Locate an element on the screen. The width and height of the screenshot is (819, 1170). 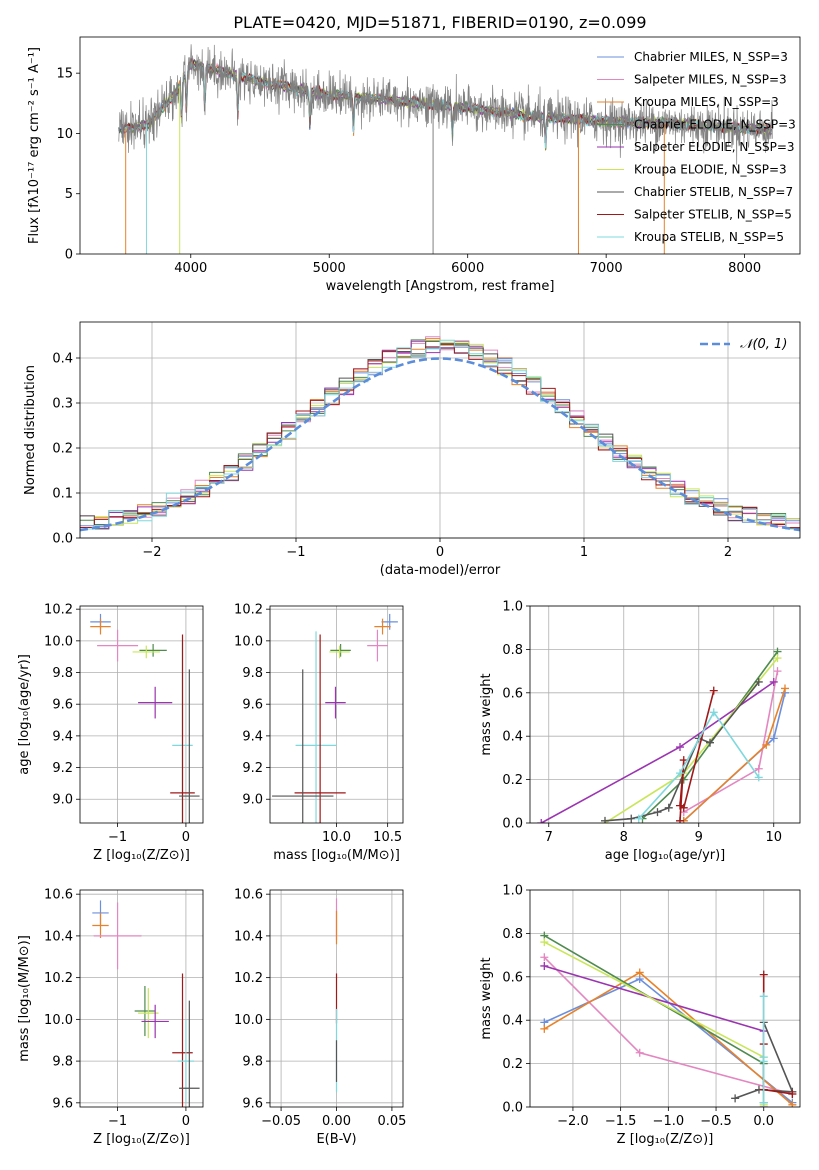
ticks: 10.0 10.5 9.0 9.2 9.4 9.6 9.8 10.0 10.2 is located at coordinates (318, 724).